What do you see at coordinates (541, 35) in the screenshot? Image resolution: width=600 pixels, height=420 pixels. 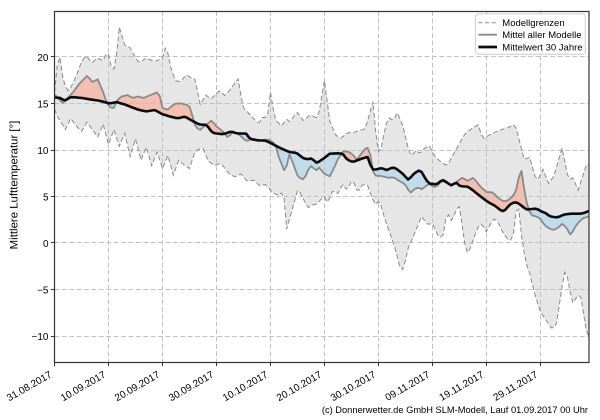 I see `svg-text: Mittel aller Modelle` at bounding box center [541, 35].